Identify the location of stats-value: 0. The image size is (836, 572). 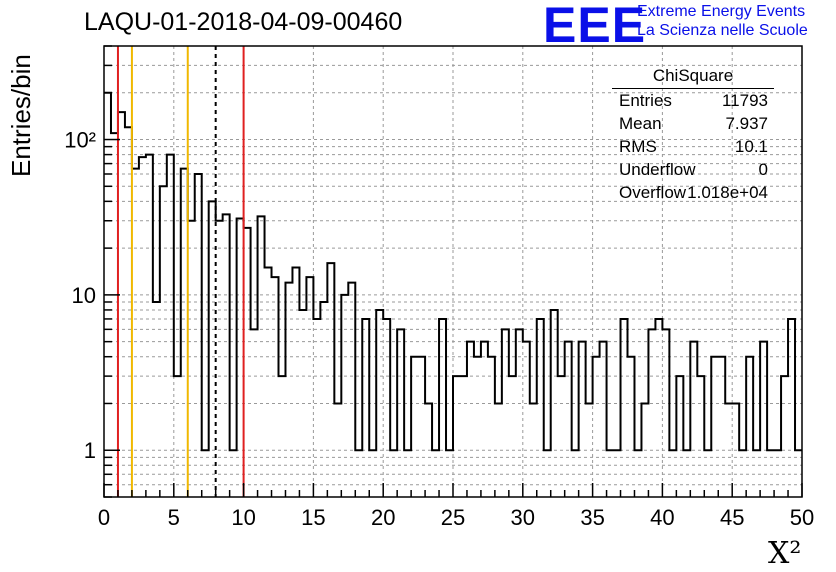
(763, 169).